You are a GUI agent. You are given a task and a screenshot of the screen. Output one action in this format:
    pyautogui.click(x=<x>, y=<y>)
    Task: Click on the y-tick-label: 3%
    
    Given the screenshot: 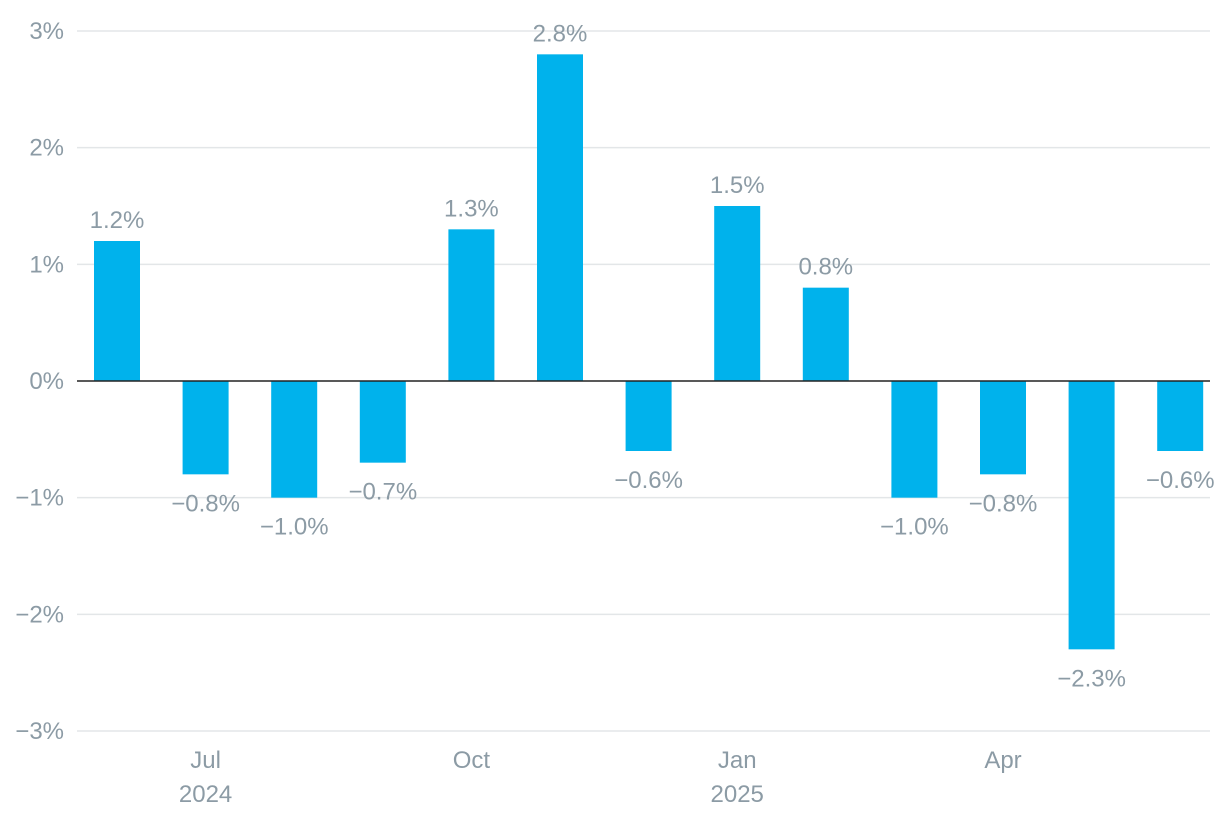 What is the action you would take?
    pyautogui.click(x=46, y=31)
    